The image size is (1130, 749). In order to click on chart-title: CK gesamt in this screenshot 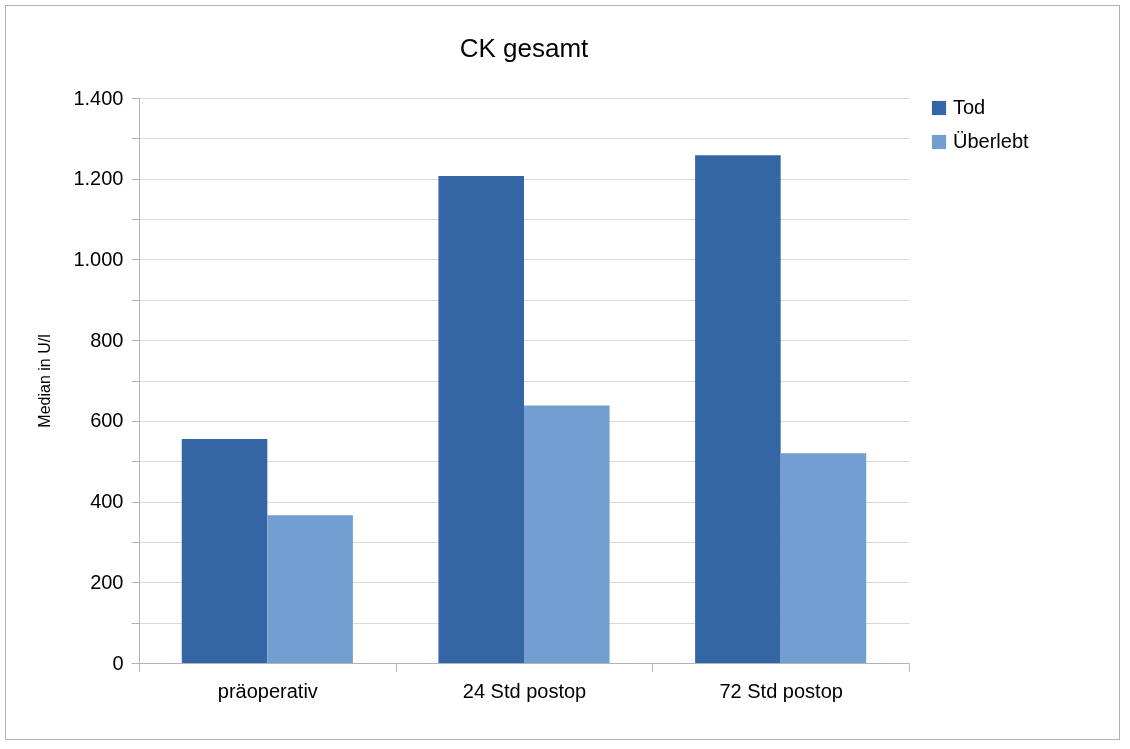, I will do `click(524, 48)`.